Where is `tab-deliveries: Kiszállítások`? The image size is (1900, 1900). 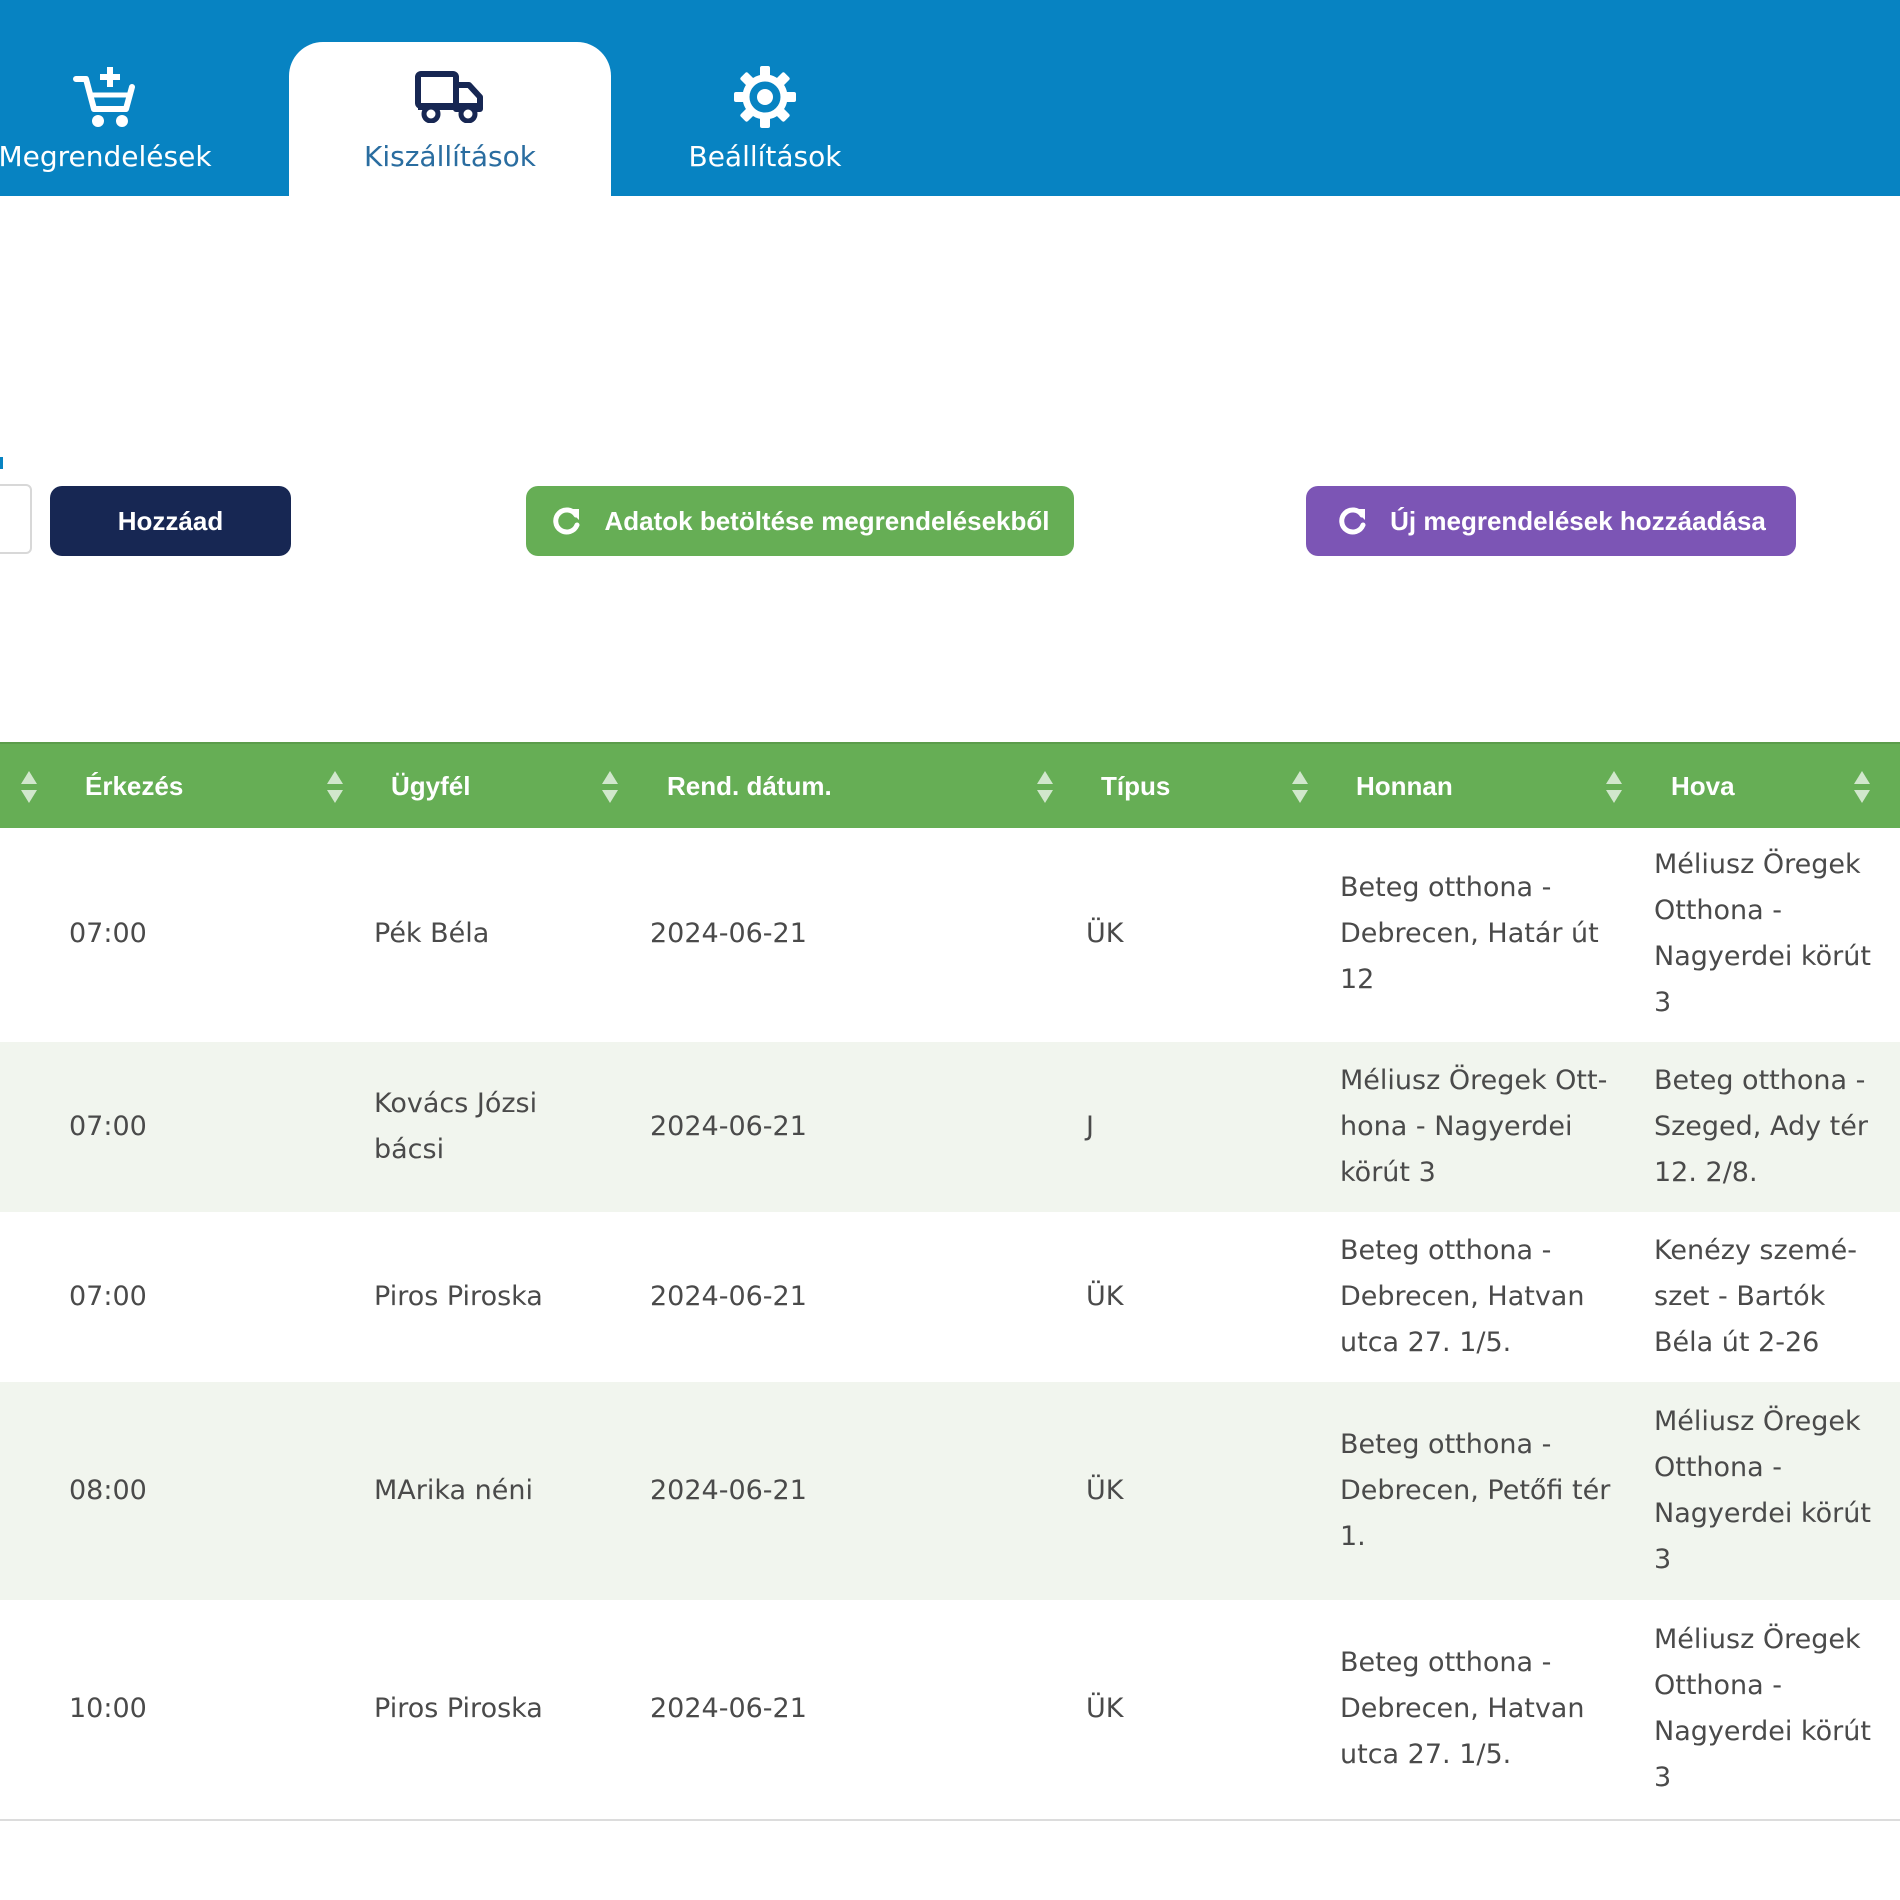
tab-deliveries: Kiszállítások is located at coordinates (450, 119).